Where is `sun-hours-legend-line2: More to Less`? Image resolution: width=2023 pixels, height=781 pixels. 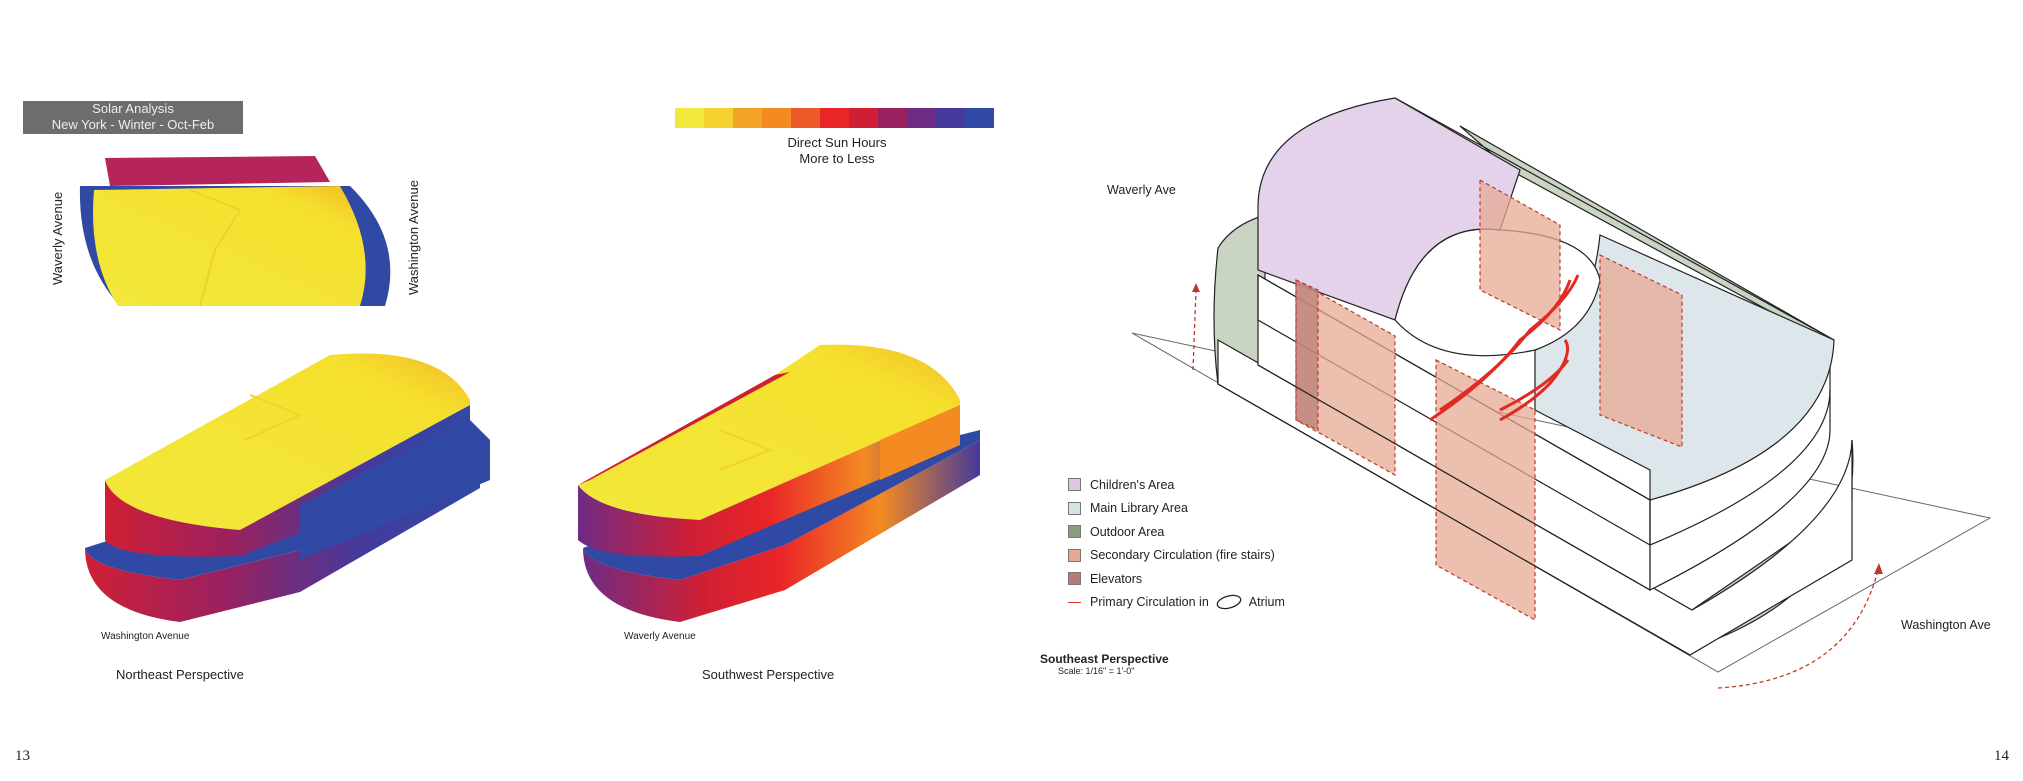
sun-hours-legend-line2: More to Less is located at coordinates (837, 158).